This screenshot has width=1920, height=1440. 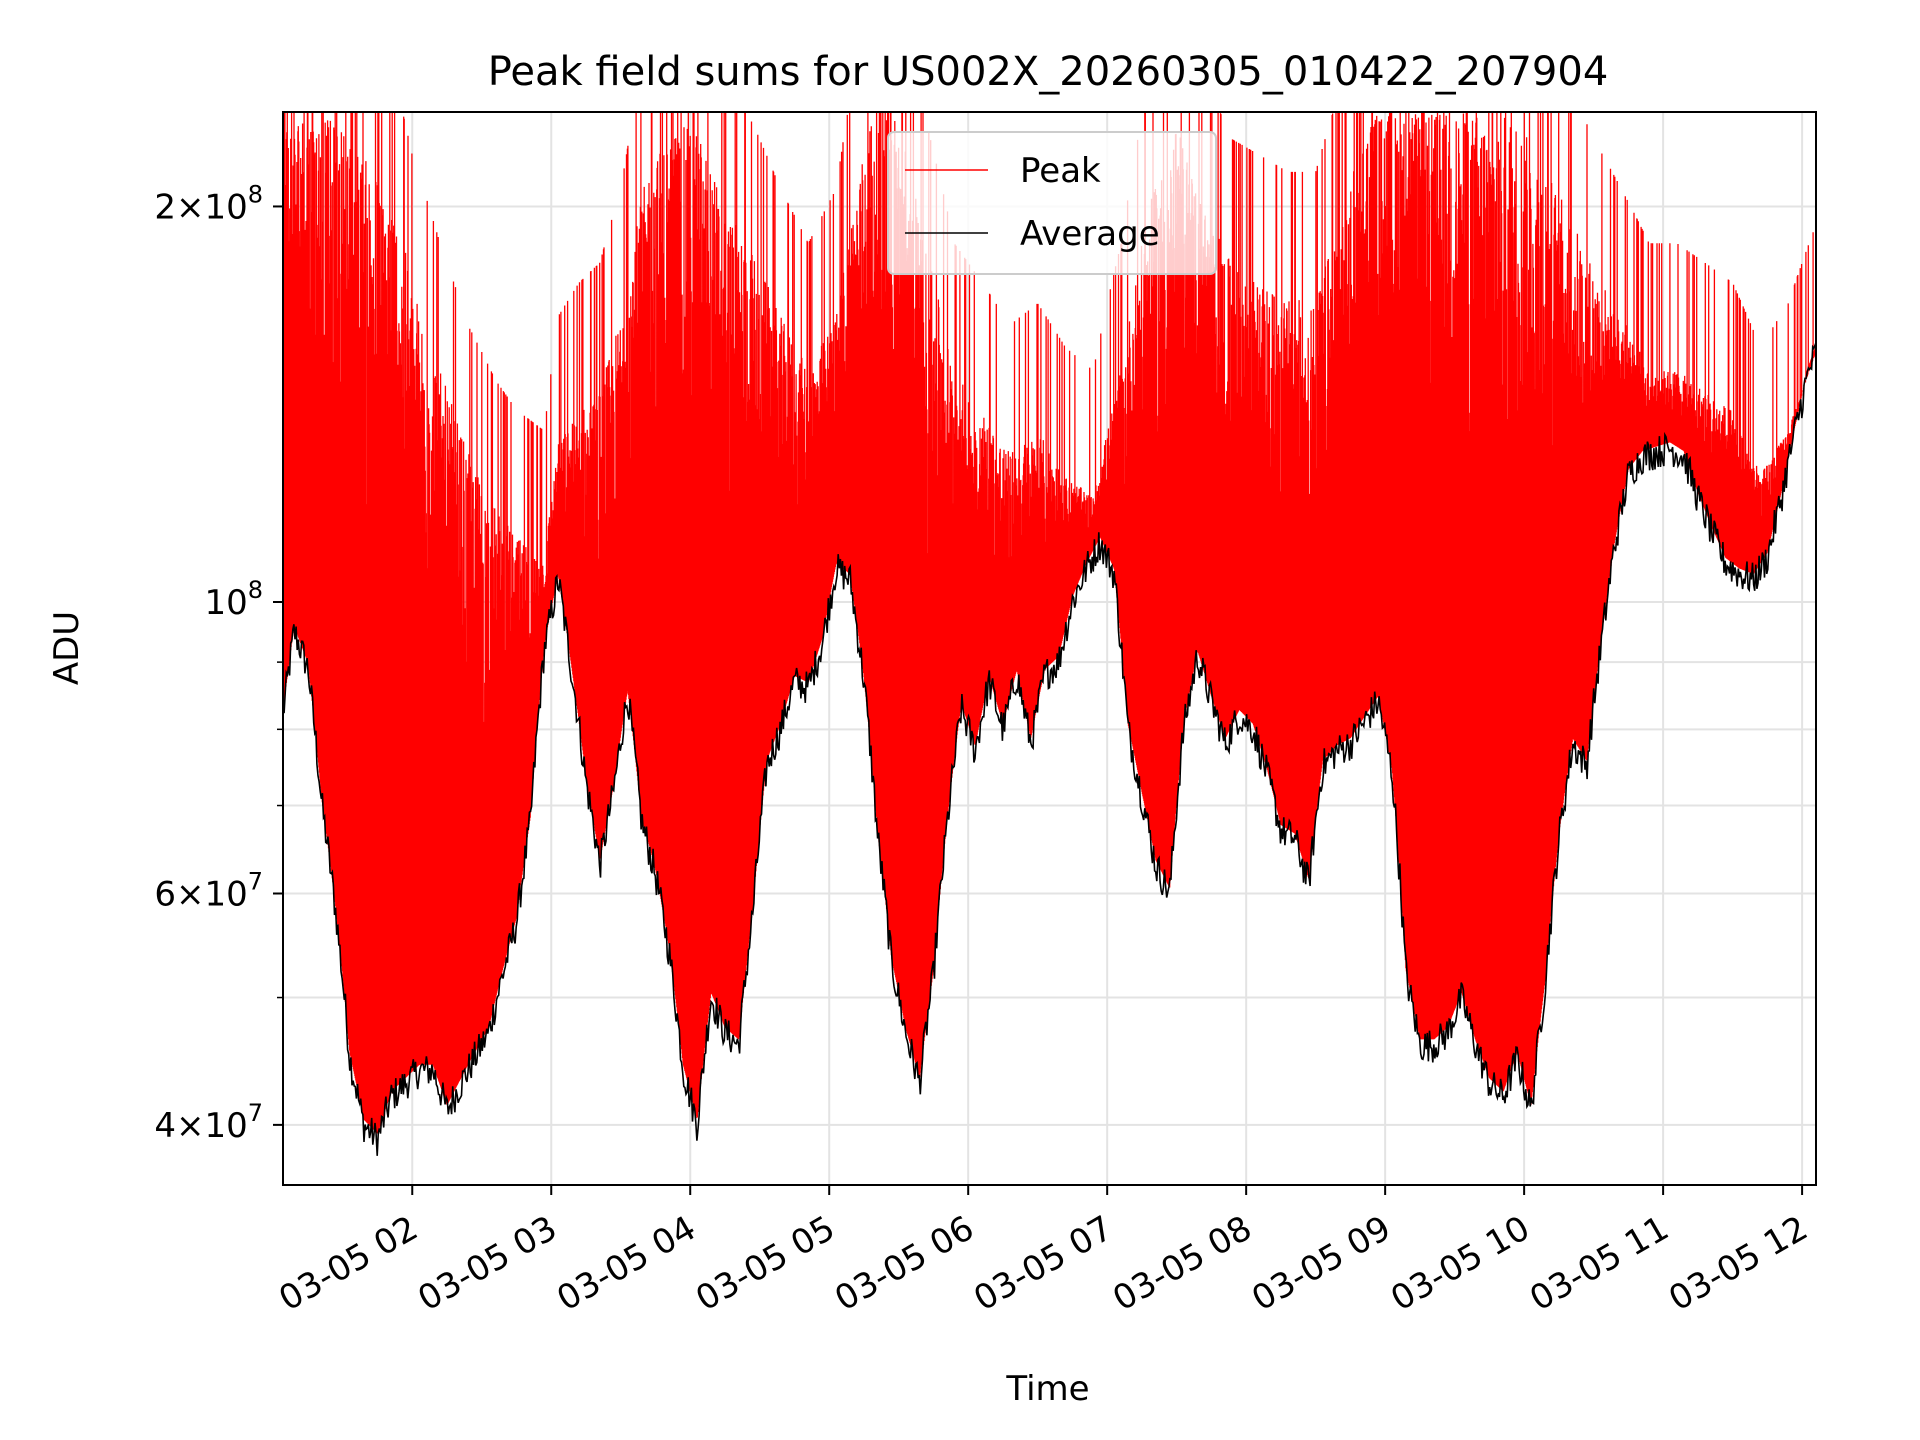 What do you see at coordinates (1060, 171) in the screenshot?
I see `legend-label-peak: Peak` at bounding box center [1060, 171].